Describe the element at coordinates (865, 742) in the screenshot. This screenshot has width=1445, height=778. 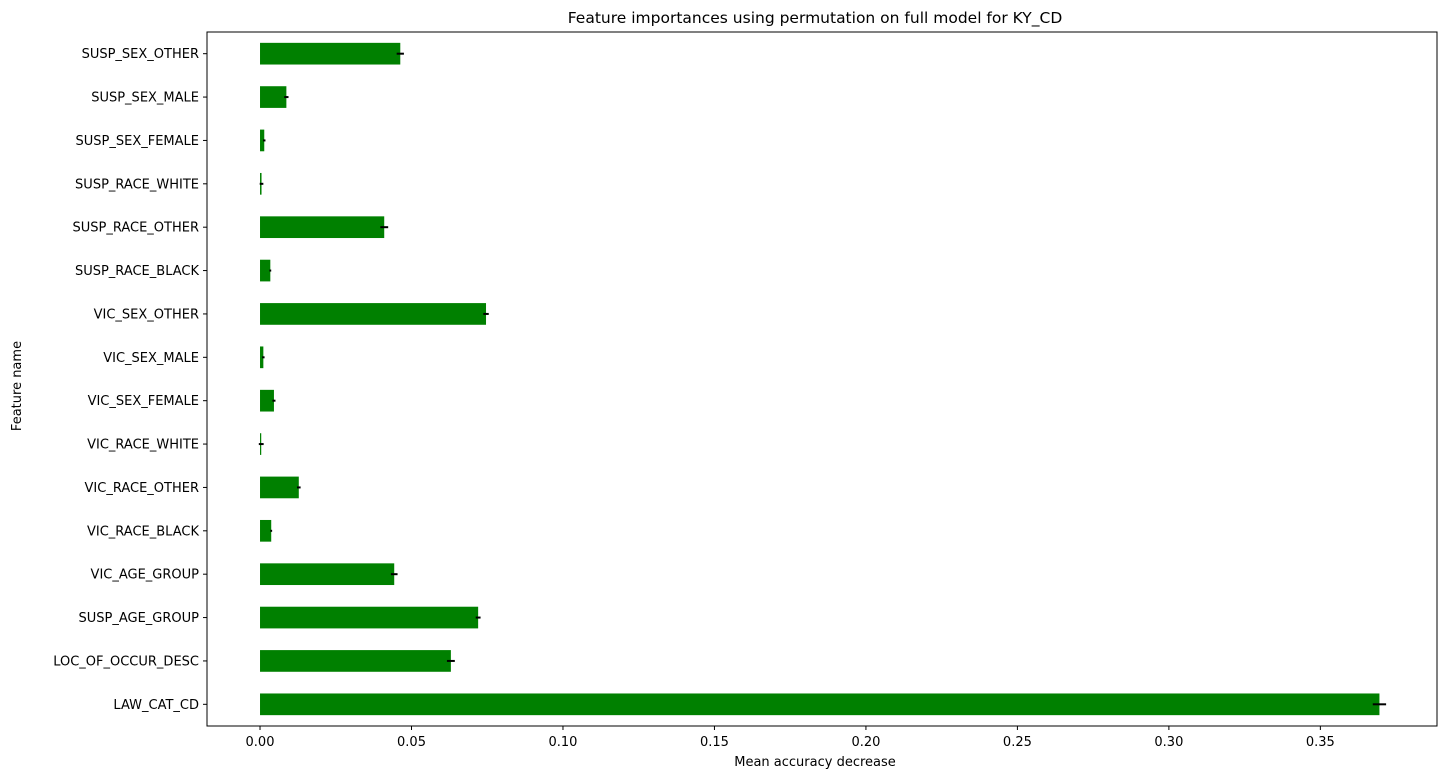
I see `x-tick-label: 0.20` at that location.